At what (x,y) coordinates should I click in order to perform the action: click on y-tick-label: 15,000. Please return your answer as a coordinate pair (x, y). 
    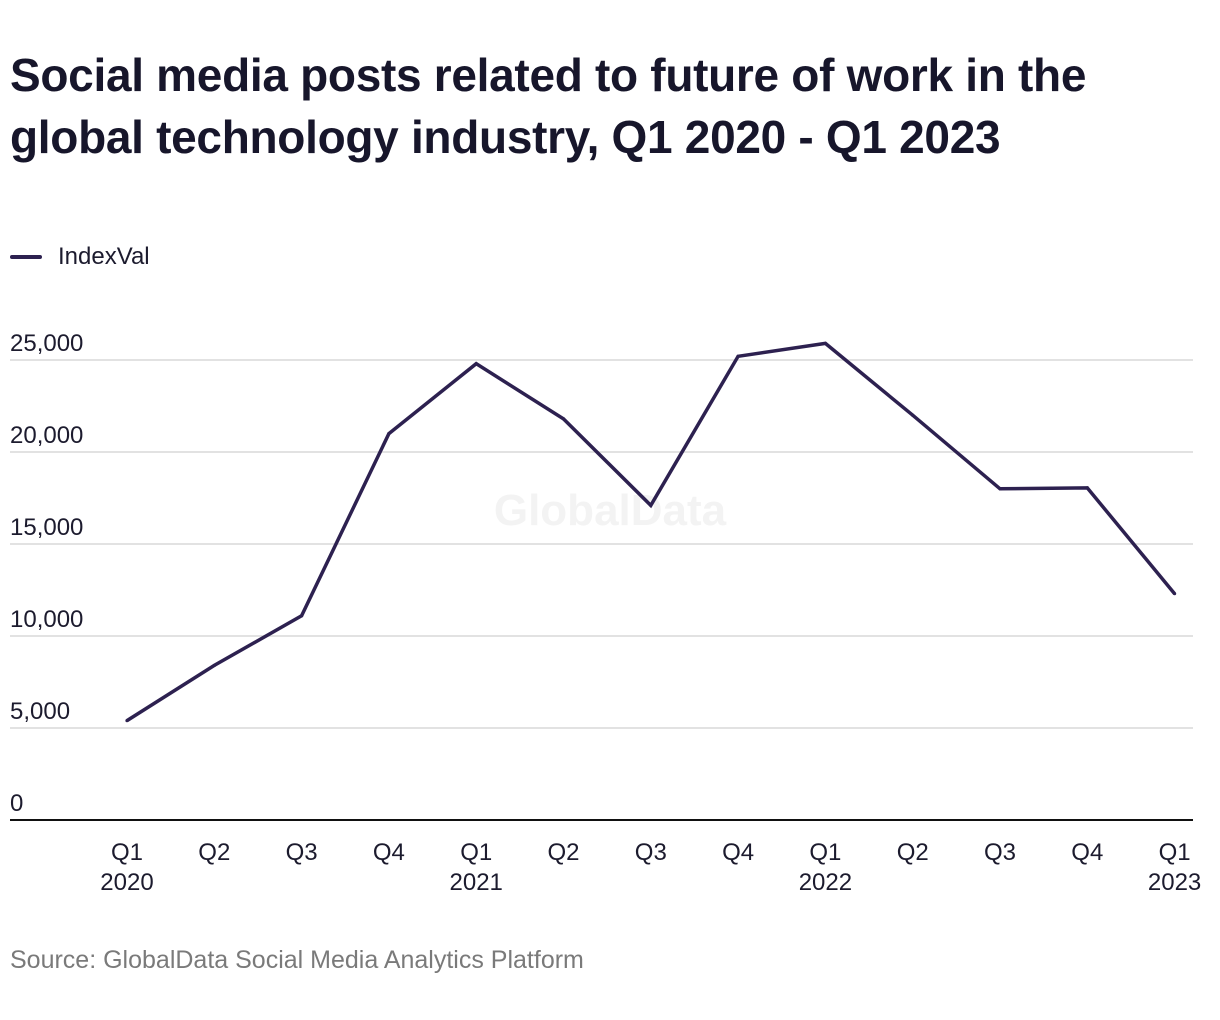
    Looking at the image, I should click on (46, 527).